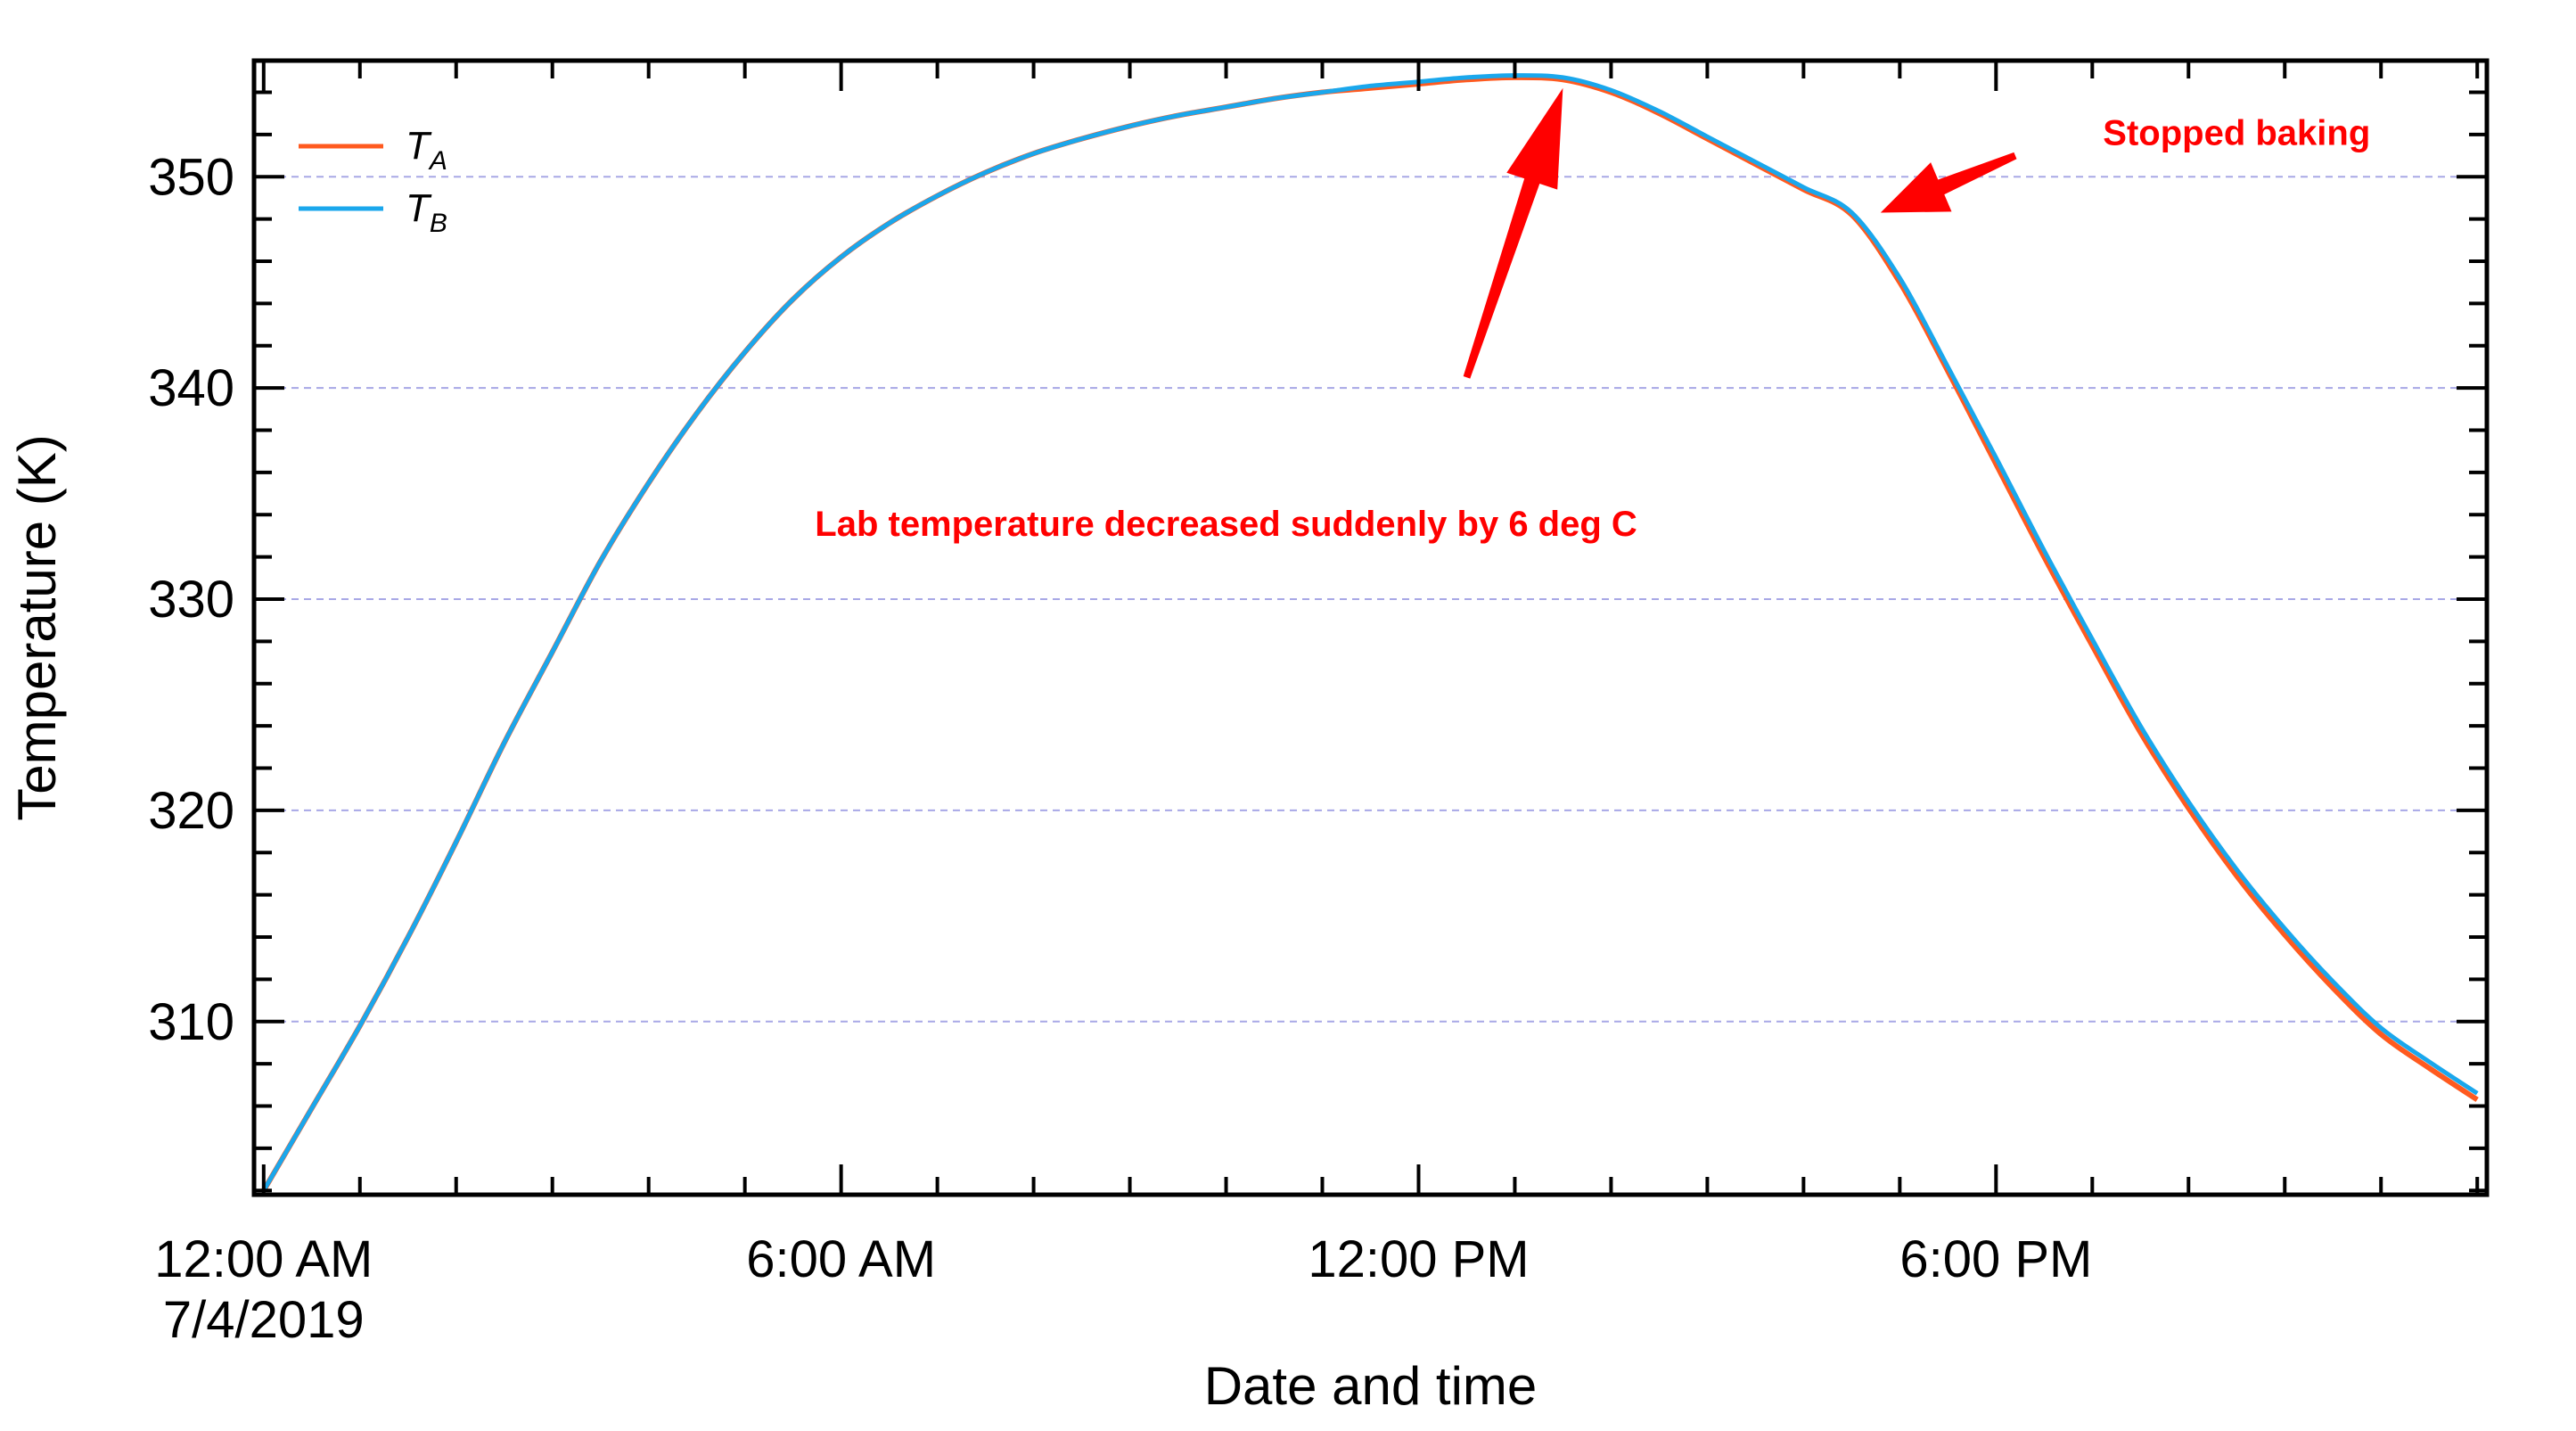 The image size is (2576, 1431). Describe the element at coordinates (191, 811) in the screenshot. I see `y-tick-label: 320` at that location.